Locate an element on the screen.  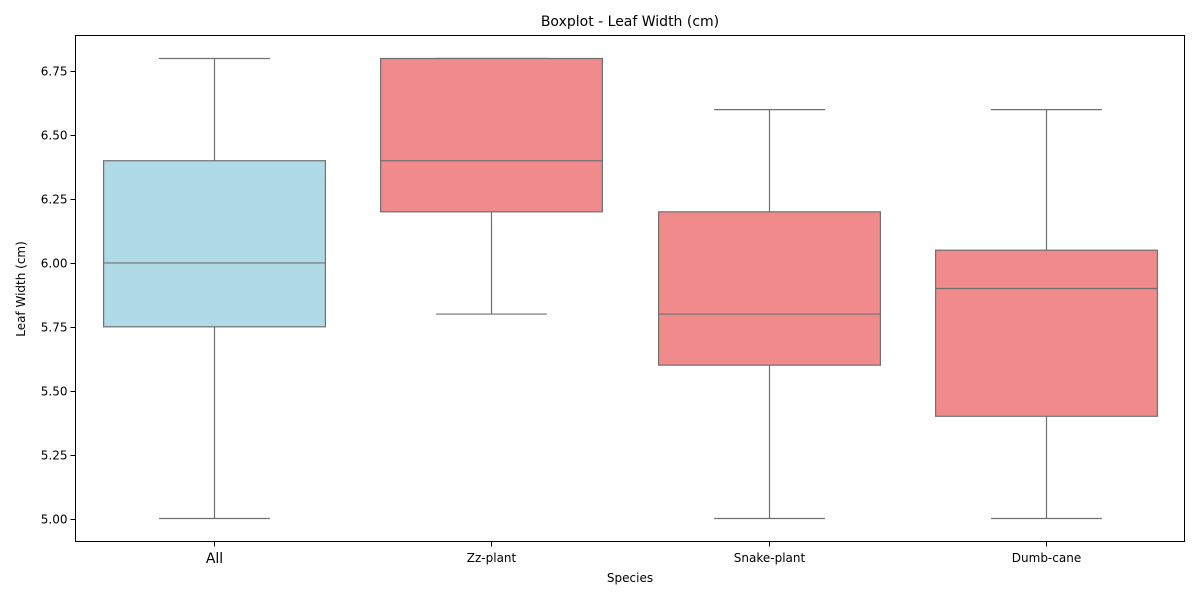
x-tick-label: Zz-plant is located at coordinates (492, 558).